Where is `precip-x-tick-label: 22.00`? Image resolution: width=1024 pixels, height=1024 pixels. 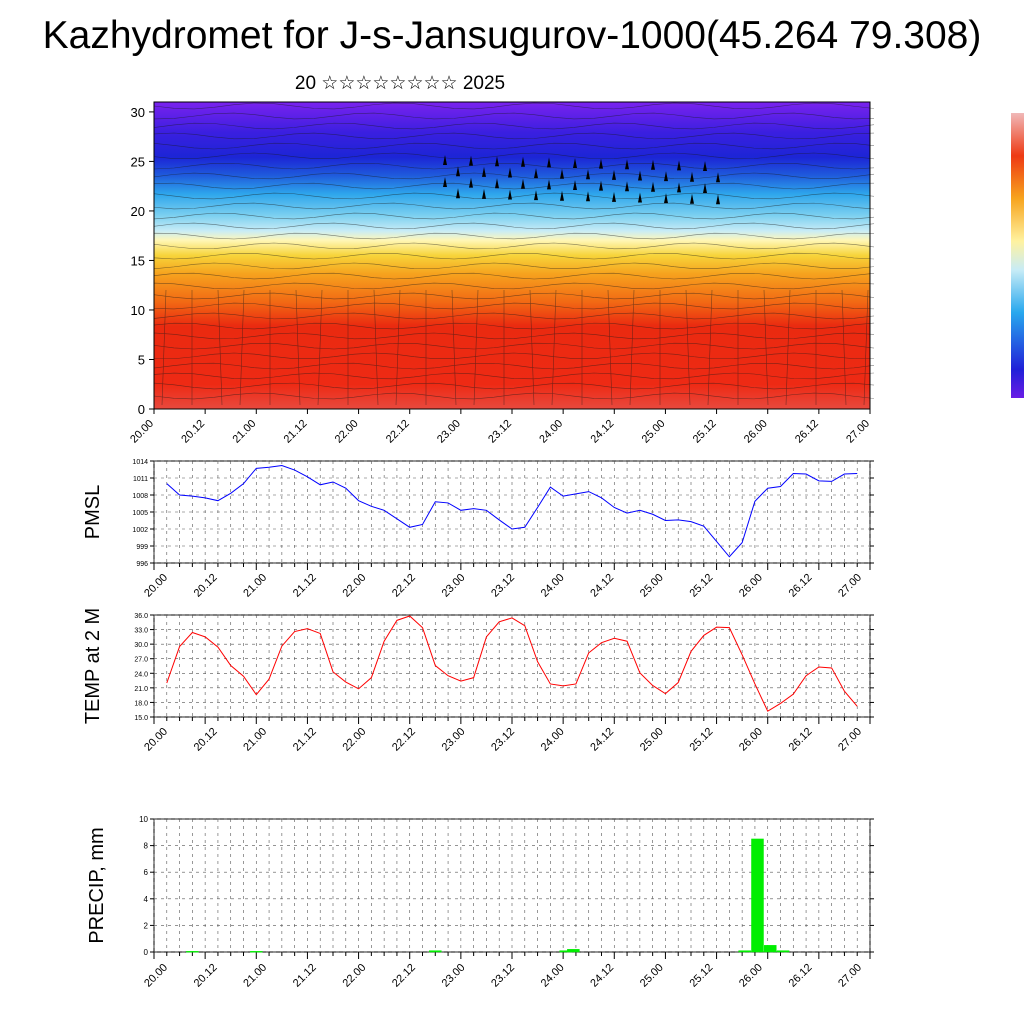
precip-x-tick-label: 22.00 is located at coordinates (354, 976).